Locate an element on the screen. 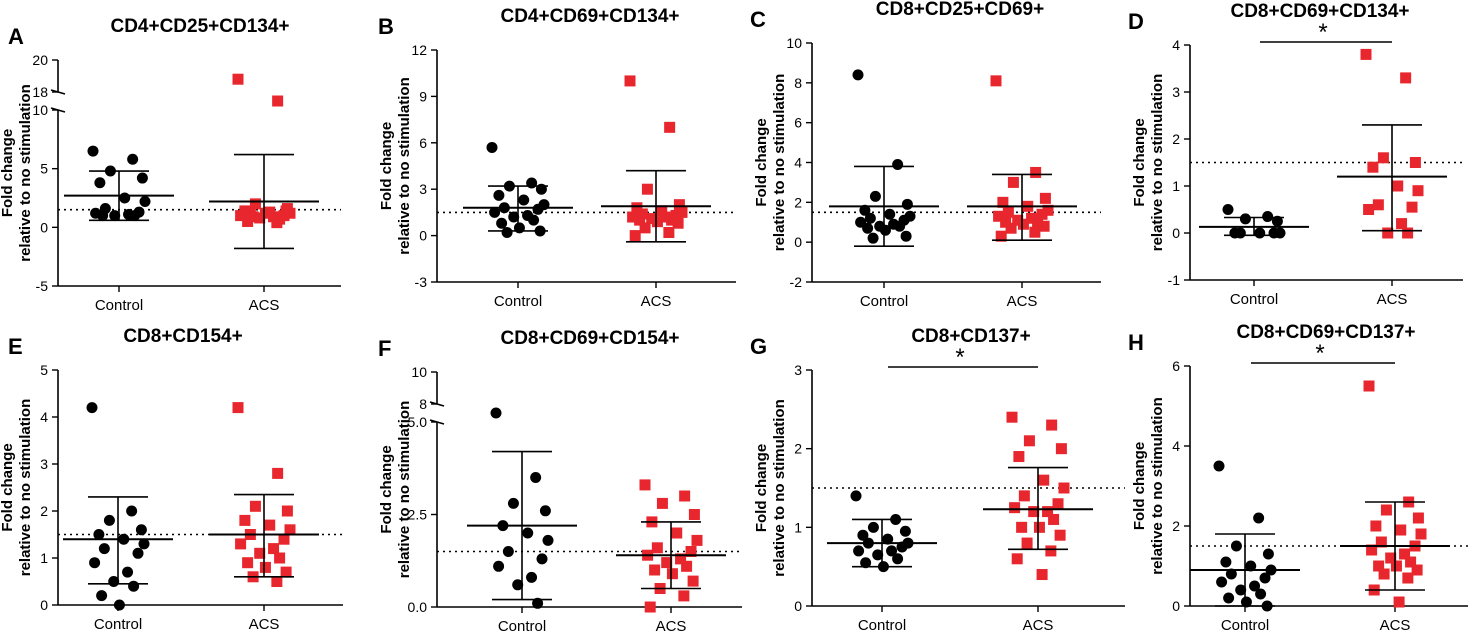  y-tick-label: 5.0 is located at coordinates (418, 422).